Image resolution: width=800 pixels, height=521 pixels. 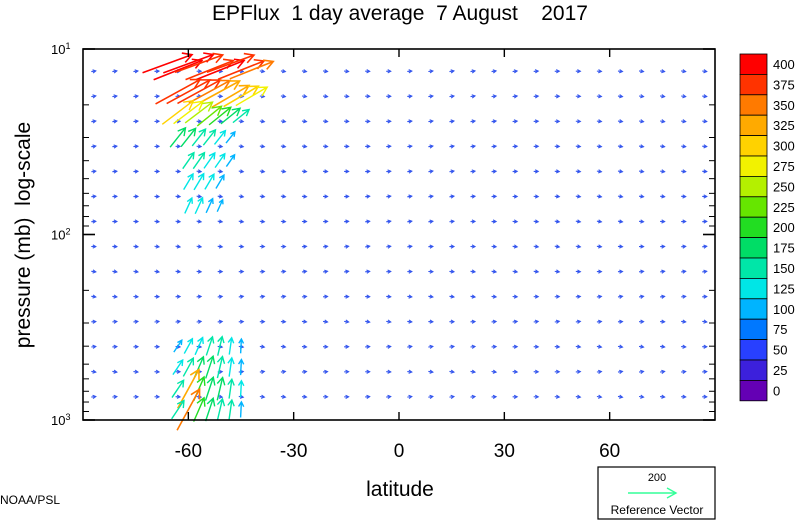 I want to click on colorbar-label: 50, so click(x=780, y=350).